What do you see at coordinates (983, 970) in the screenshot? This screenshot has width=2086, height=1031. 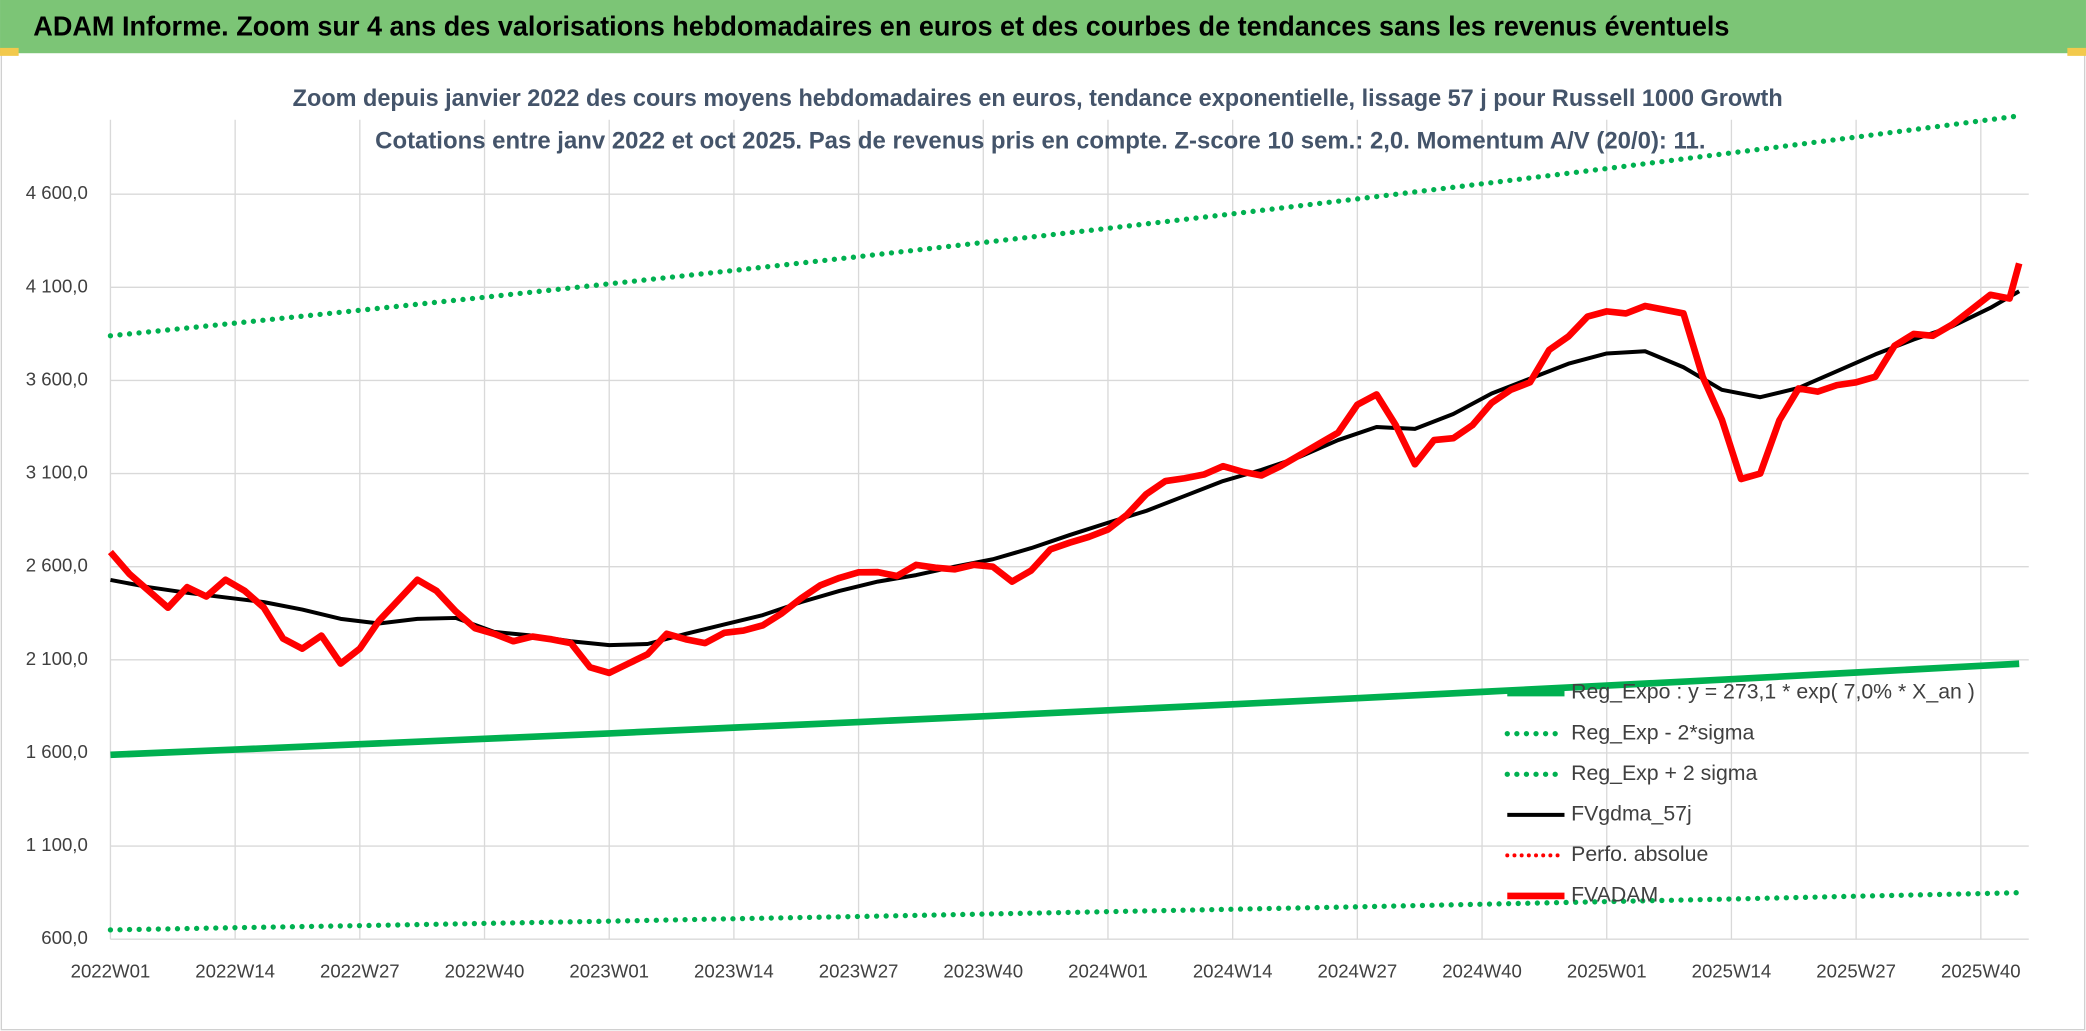 I see `x-tick-label: 2023W40` at bounding box center [983, 970].